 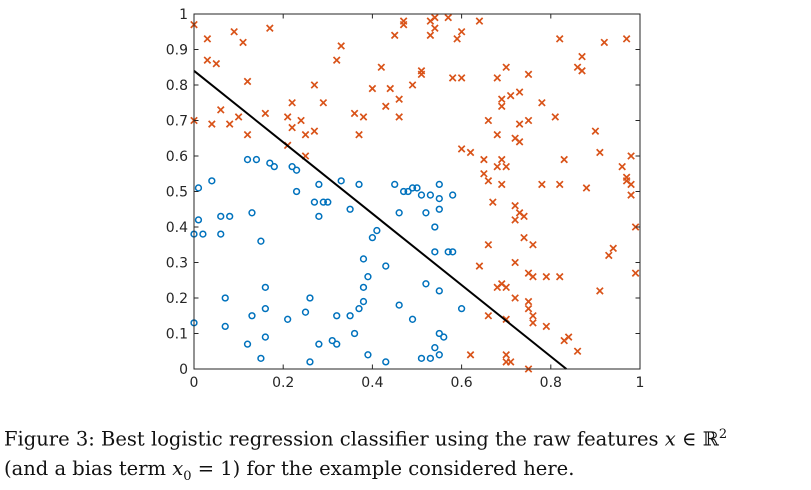 I want to click on y-tick-label: 0.9, so click(x=177, y=51).